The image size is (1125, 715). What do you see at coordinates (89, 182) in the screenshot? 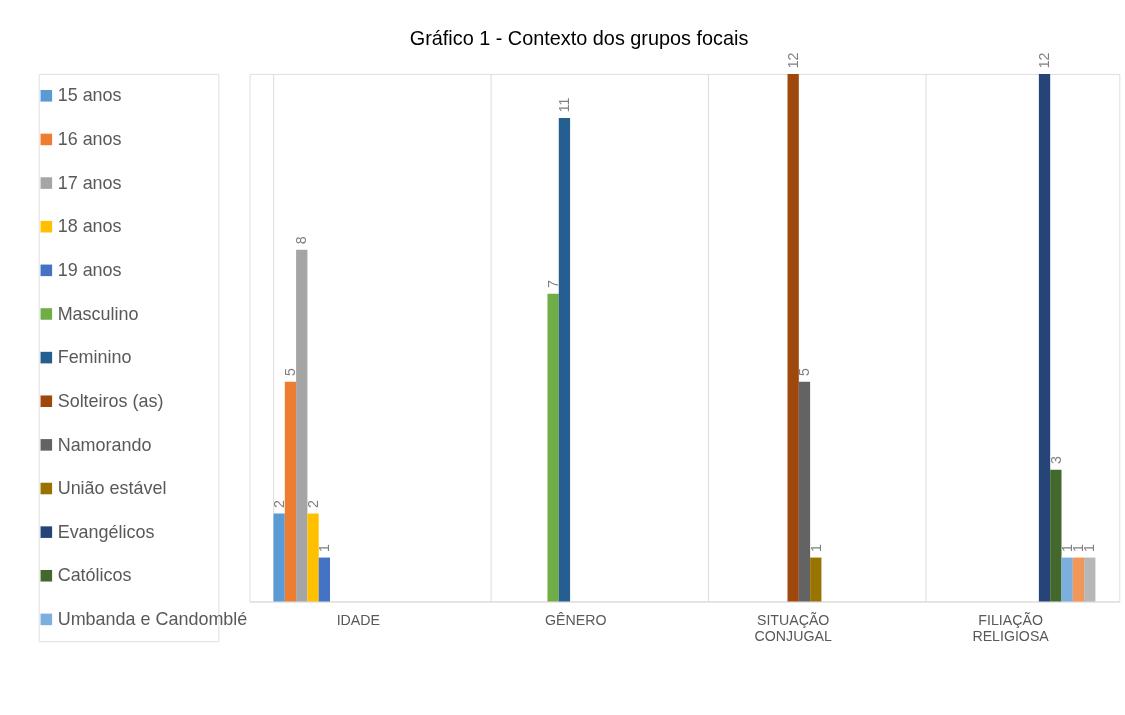
I see `legend-label: 17 anos` at bounding box center [89, 182].